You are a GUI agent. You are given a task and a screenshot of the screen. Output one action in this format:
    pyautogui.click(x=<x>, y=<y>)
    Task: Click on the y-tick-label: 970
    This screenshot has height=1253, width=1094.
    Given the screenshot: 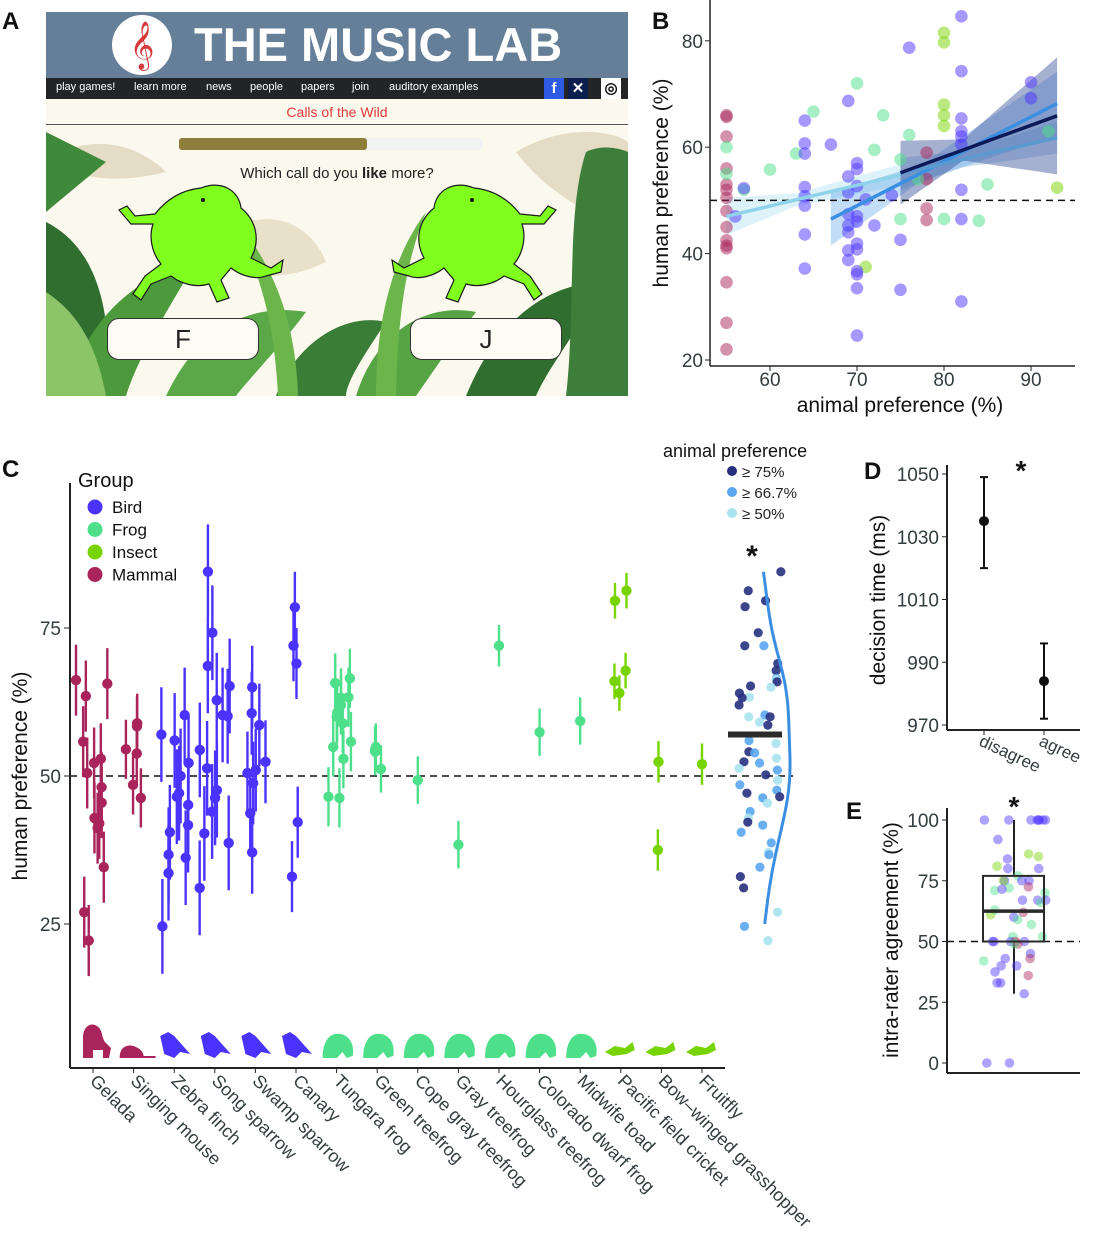 What is the action you would take?
    pyautogui.click(x=923, y=726)
    